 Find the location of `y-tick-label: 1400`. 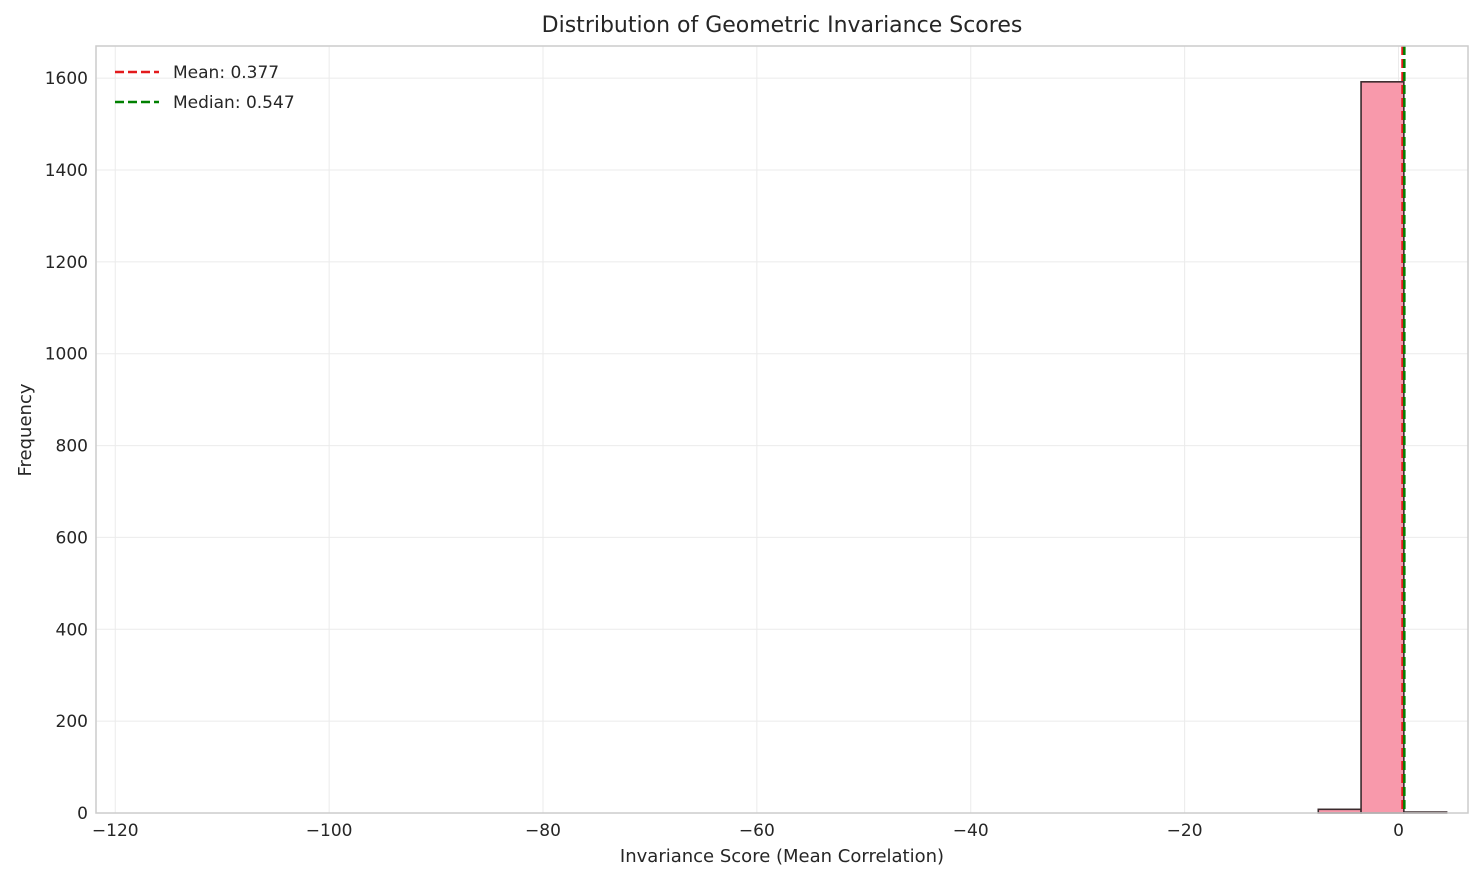

y-tick-label: 1400 is located at coordinates (66, 171).